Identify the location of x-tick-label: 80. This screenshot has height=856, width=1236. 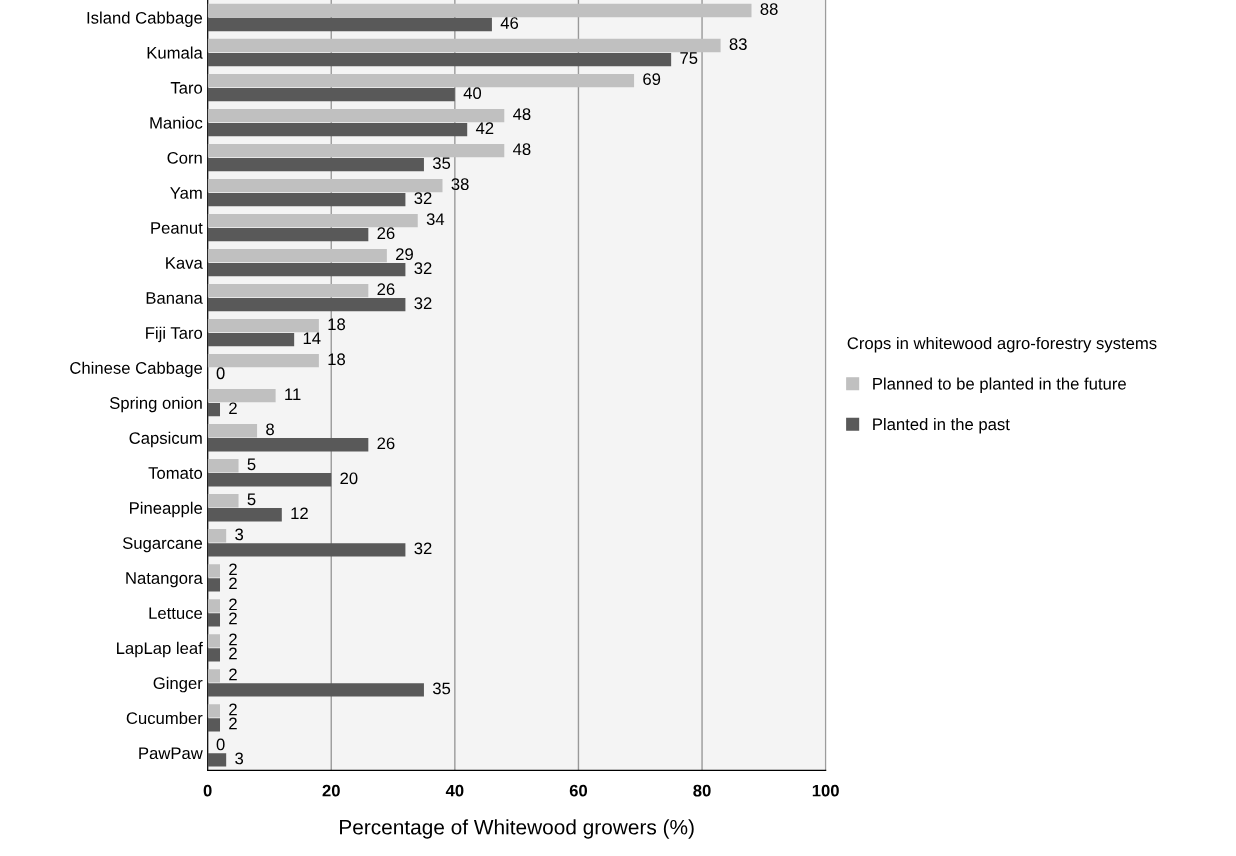
(702, 790).